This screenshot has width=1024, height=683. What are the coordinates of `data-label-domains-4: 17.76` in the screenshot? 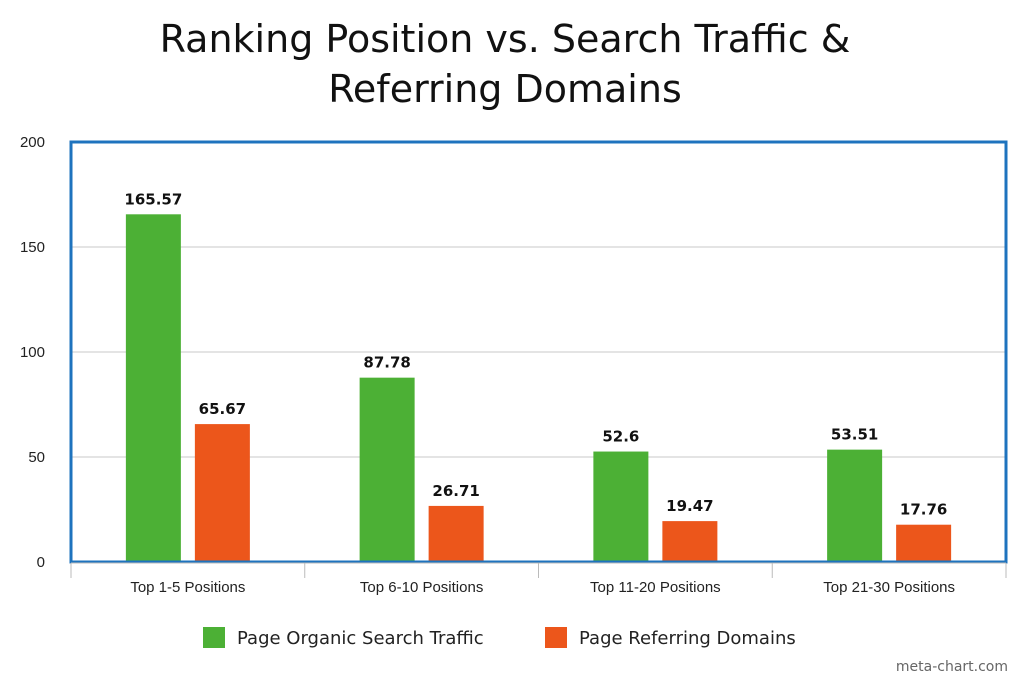 It's located at (923, 510).